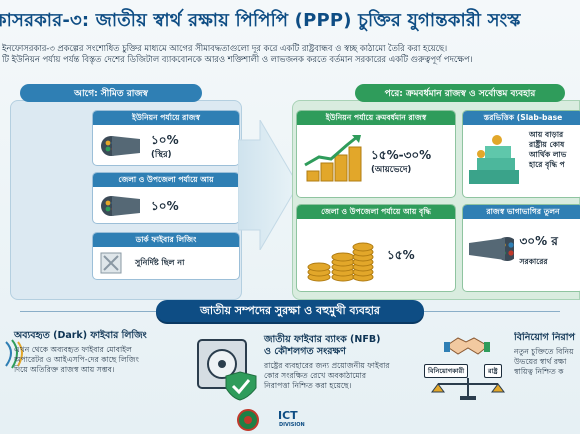 The width and height of the screenshot is (580, 434). Describe the element at coordinates (376, 248) in the screenshot. I see `after-card-district: জেলা ও উপজেলা পর্যায়ে আয় বৃদ্ধি ১৫%` at that location.